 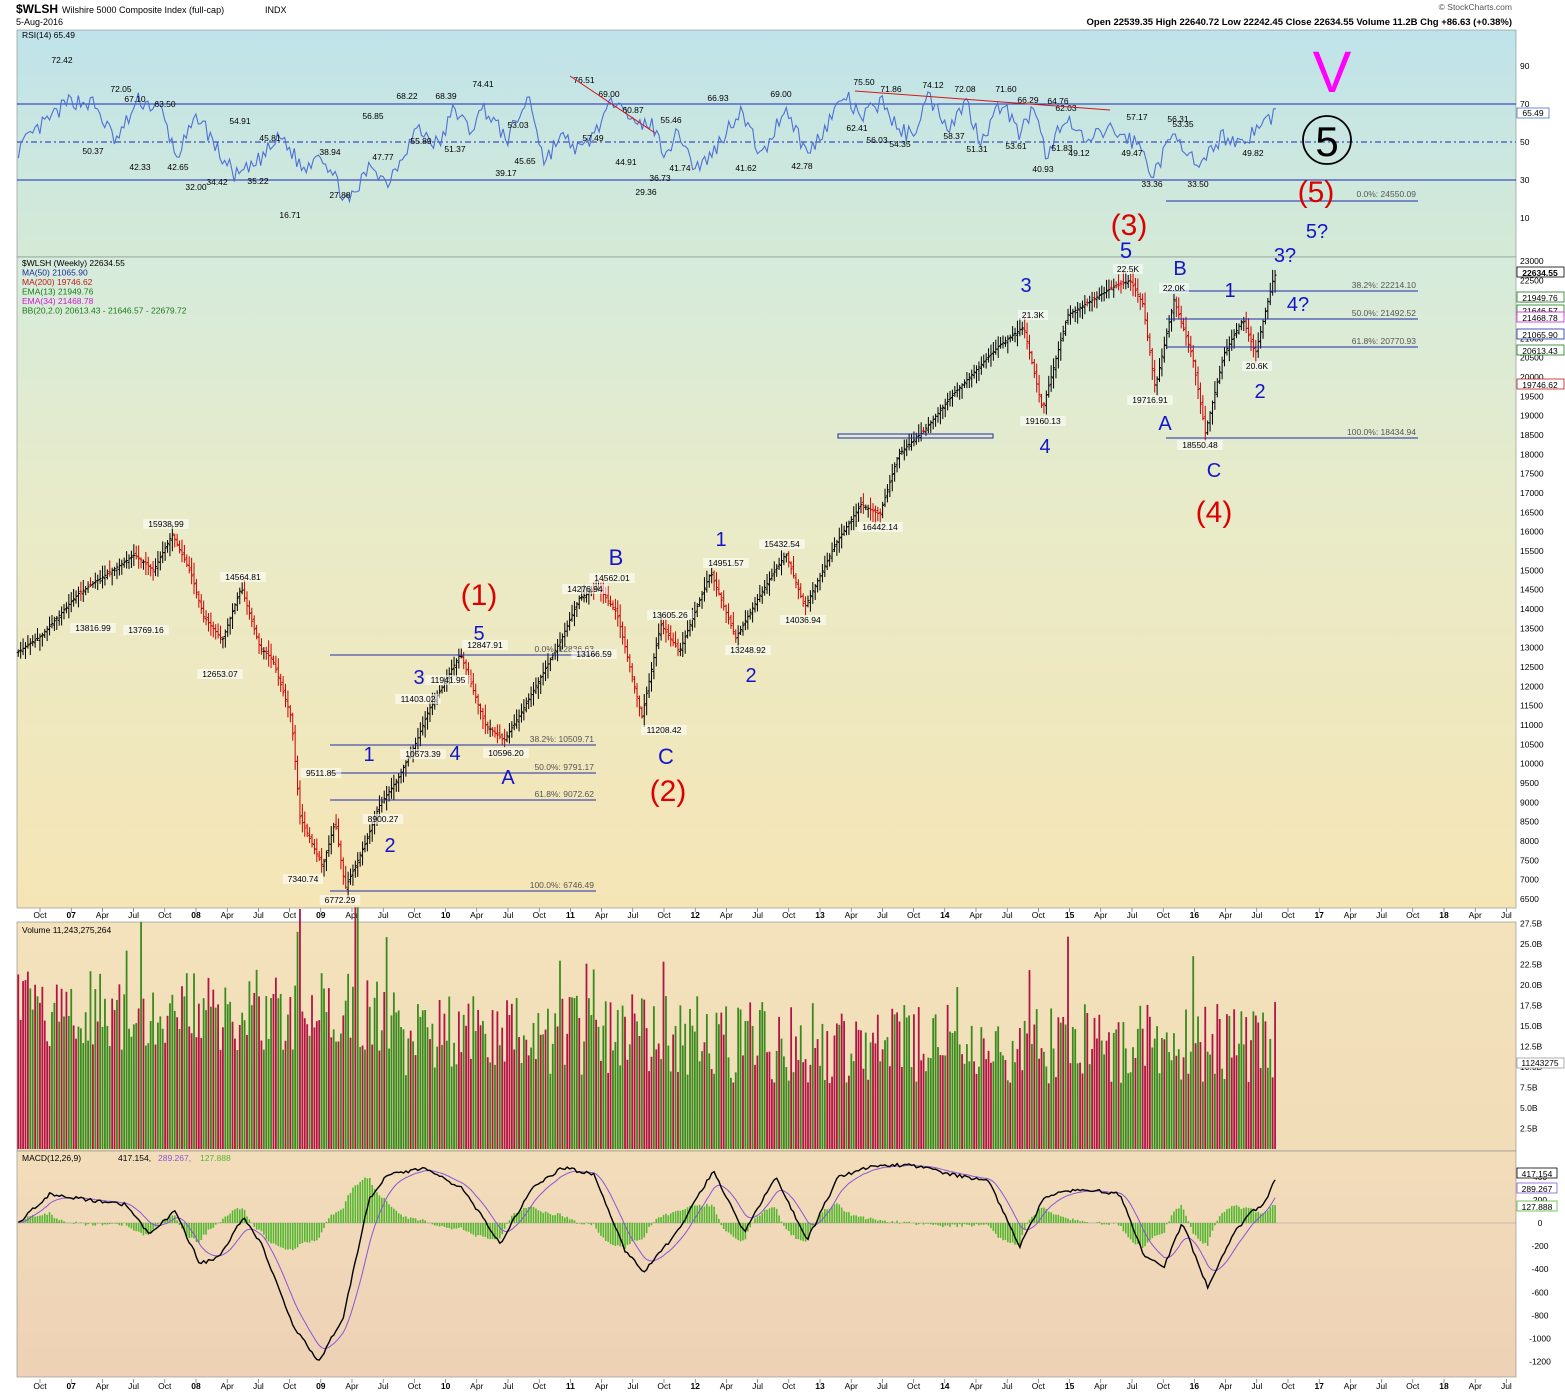 I want to click on price-y-tick: 17500, so click(x=1532, y=474).